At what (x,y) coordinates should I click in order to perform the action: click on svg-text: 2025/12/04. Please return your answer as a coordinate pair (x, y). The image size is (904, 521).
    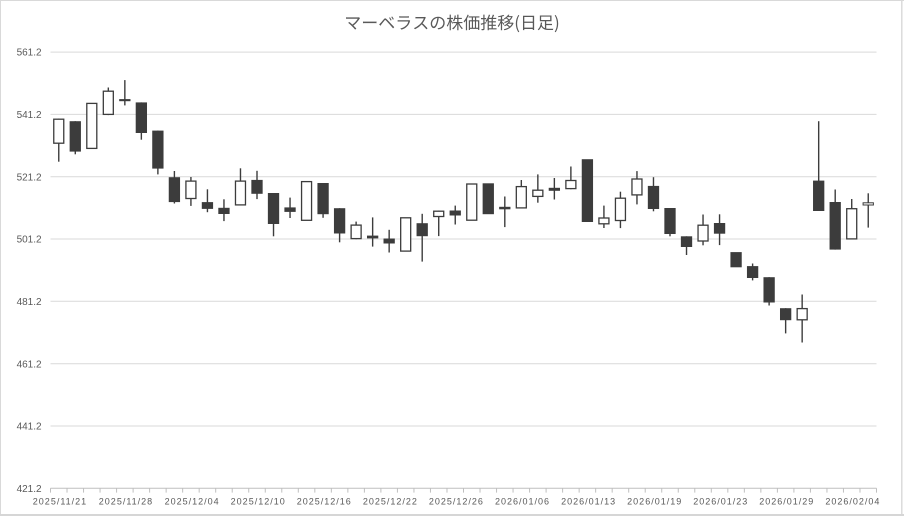
    Looking at the image, I should click on (192, 501).